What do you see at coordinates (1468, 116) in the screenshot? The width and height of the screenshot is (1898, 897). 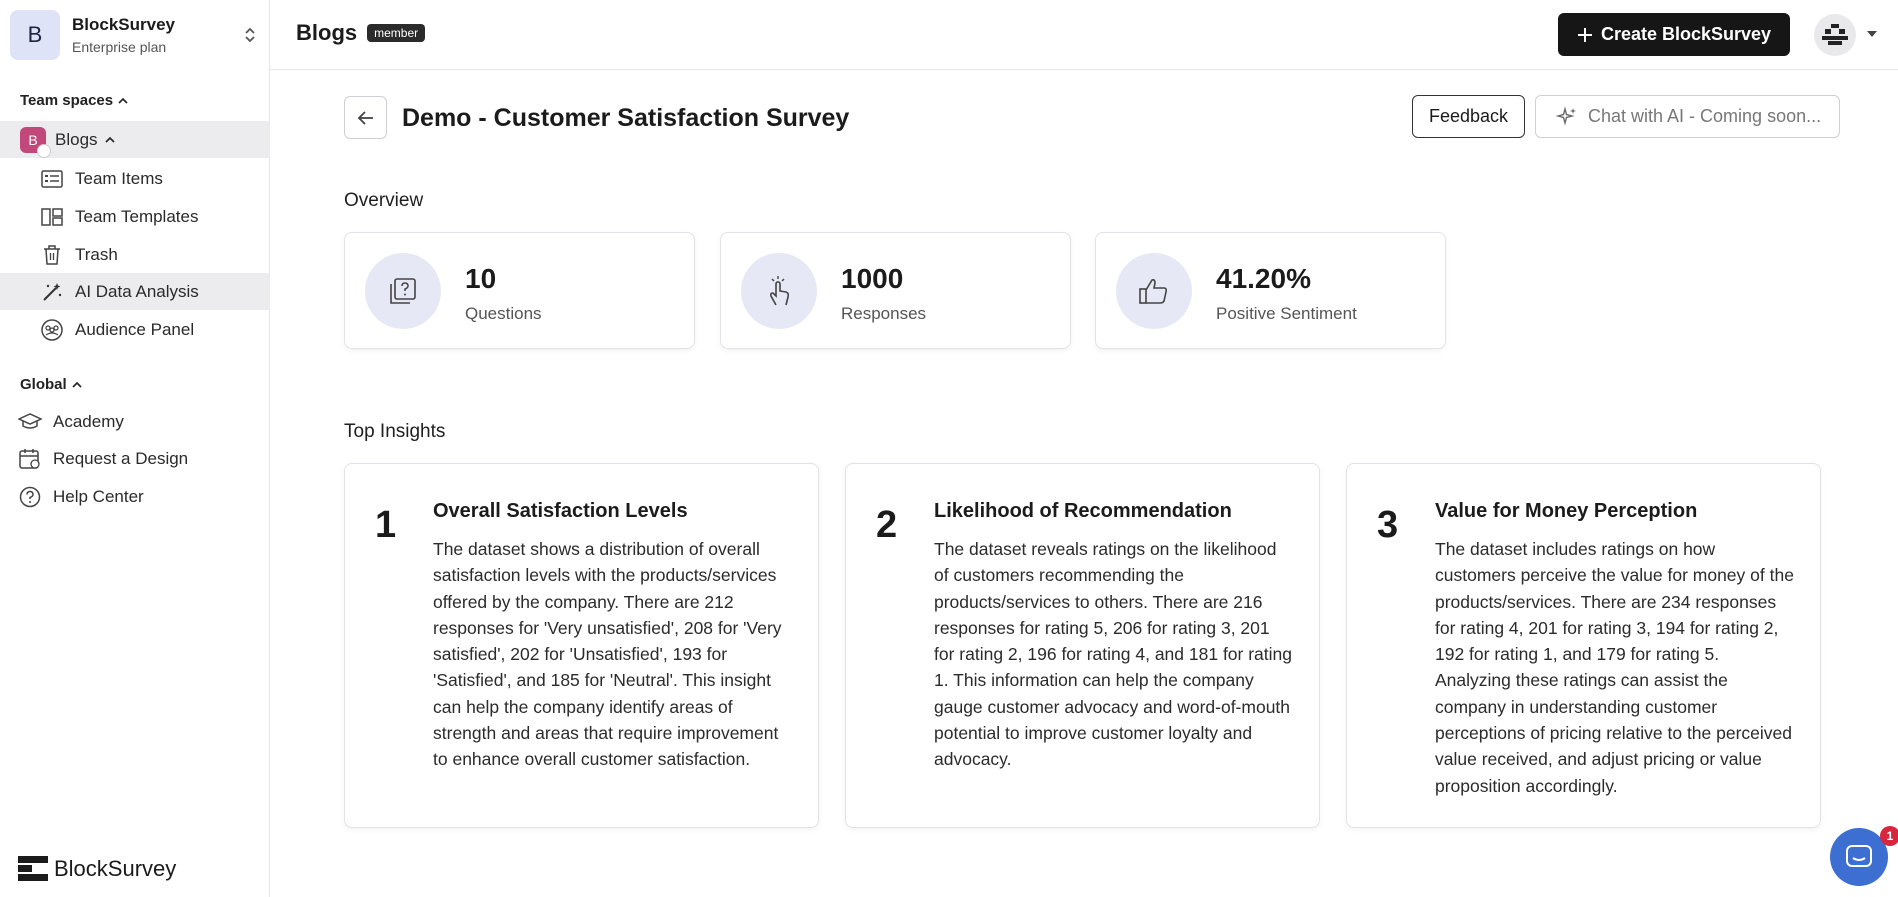 I see `feedback-button: Feedback` at bounding box center [1468, 116].